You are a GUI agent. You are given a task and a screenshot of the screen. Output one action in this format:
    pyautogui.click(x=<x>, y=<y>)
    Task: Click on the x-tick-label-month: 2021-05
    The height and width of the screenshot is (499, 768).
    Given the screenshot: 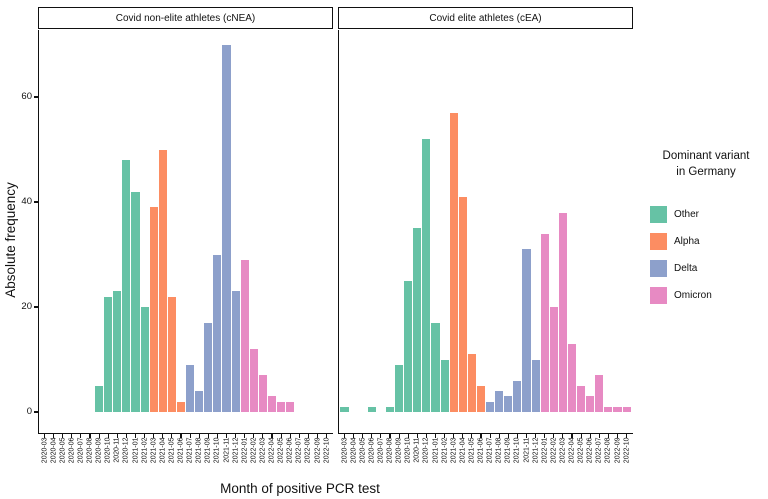 What is the action you would take?
    pyautogui.click(x=172, y=450)
    